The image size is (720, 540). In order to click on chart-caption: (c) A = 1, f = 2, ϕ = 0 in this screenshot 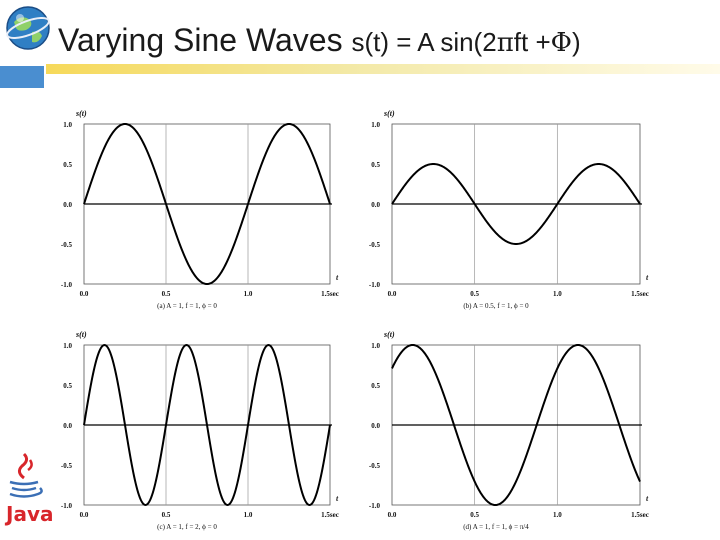, I will do `click(187, 527)`.